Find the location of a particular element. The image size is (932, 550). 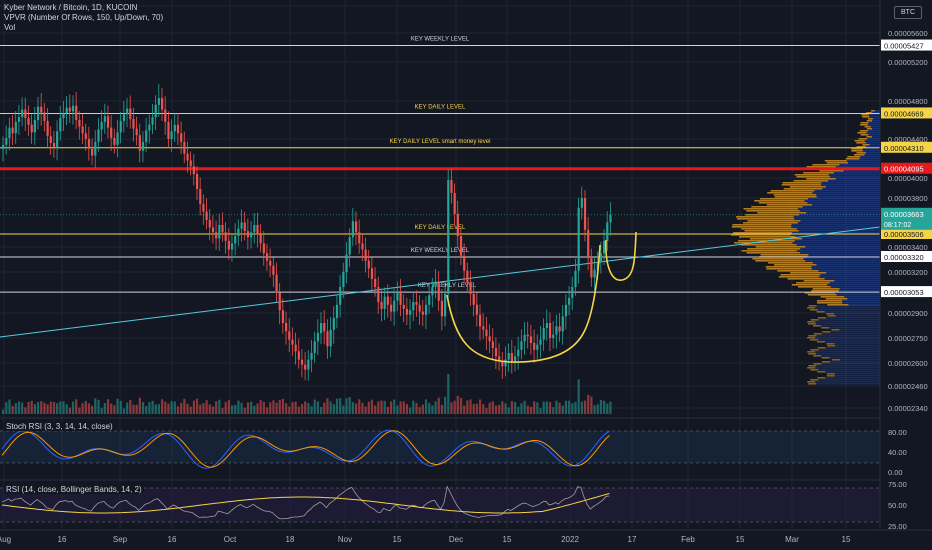

rsi-legend: RSI (14, close, Bollinger Bands, 14, 2) is located at coordinates (74, 489).